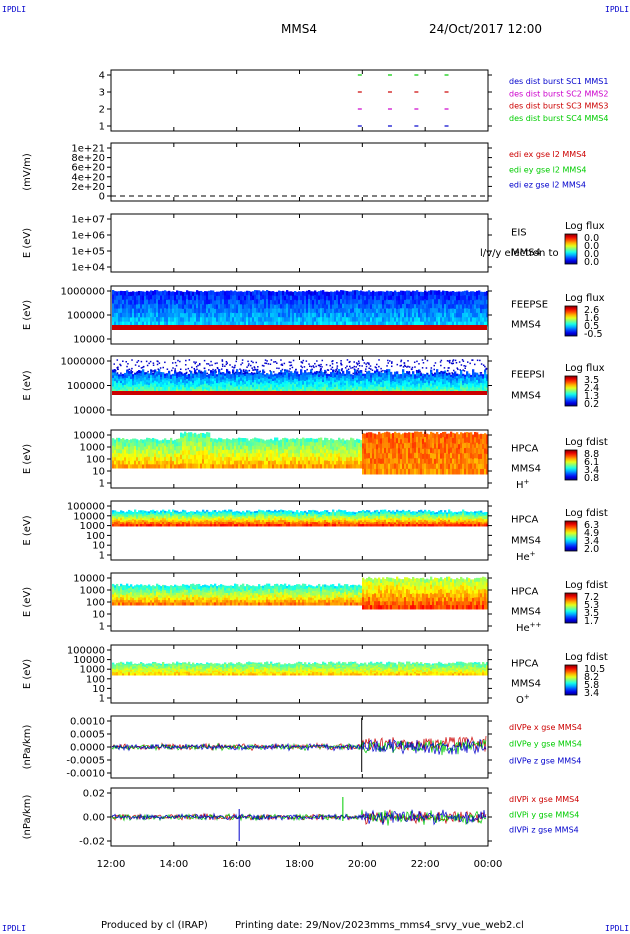 This screenshot has width=630, height=934. What do you see at coordinates (88, 168) in the screenshot?
I see `y-tick-label: 6e+20` at bounding box center [88, 168].